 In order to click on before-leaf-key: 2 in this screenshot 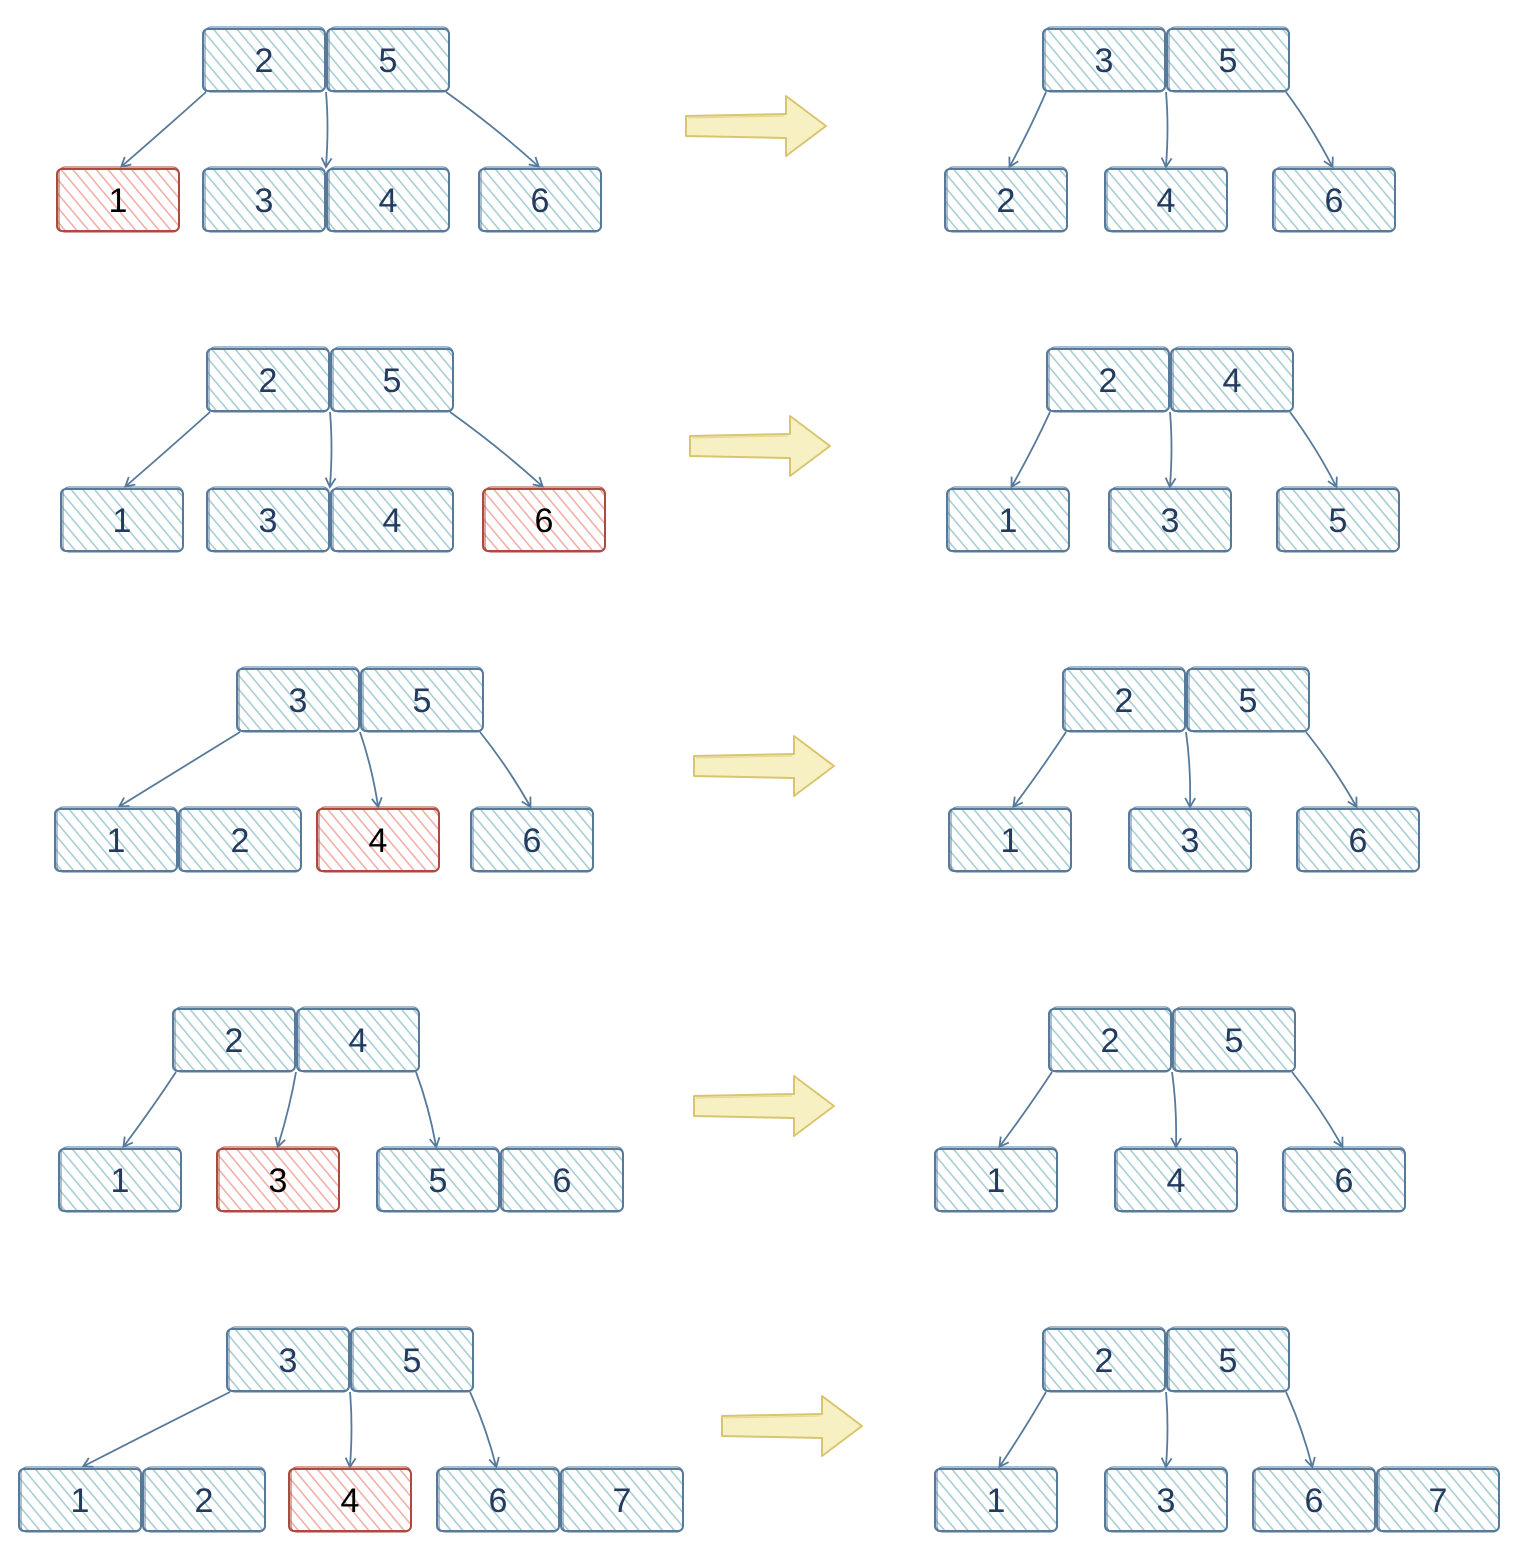, I will do `click(204, 1499)`.